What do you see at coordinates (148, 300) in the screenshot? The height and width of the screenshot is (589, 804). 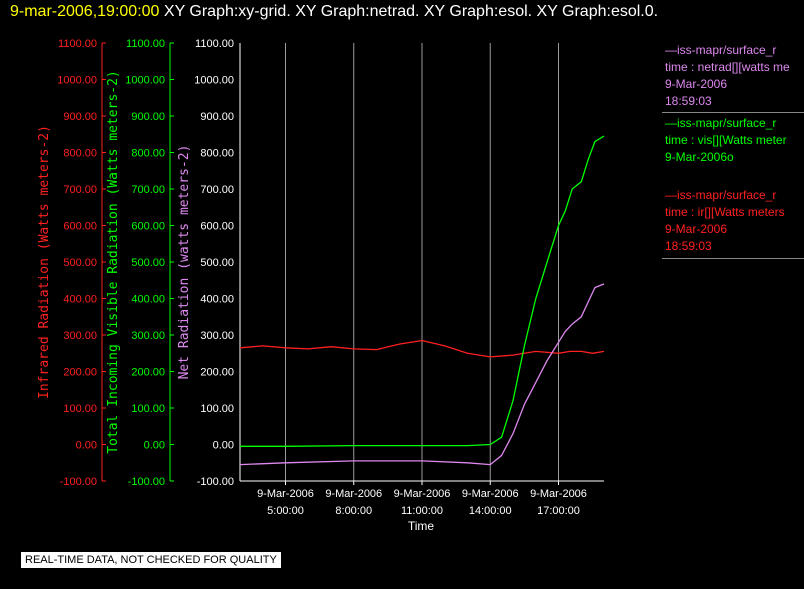 I see `y-tick-label-1-5: 400.00` at bounding box center [148, 300].